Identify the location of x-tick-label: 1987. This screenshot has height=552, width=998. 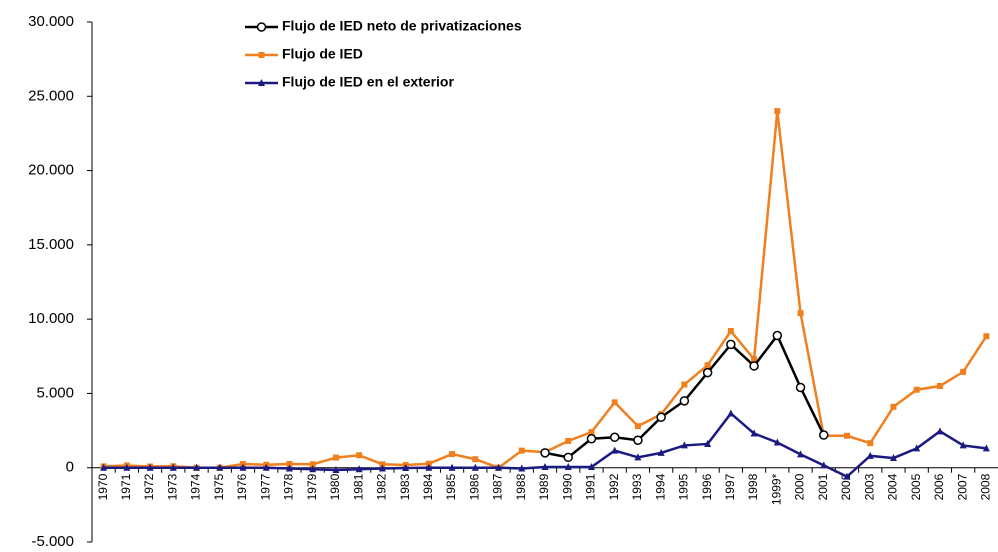
(498, 486).